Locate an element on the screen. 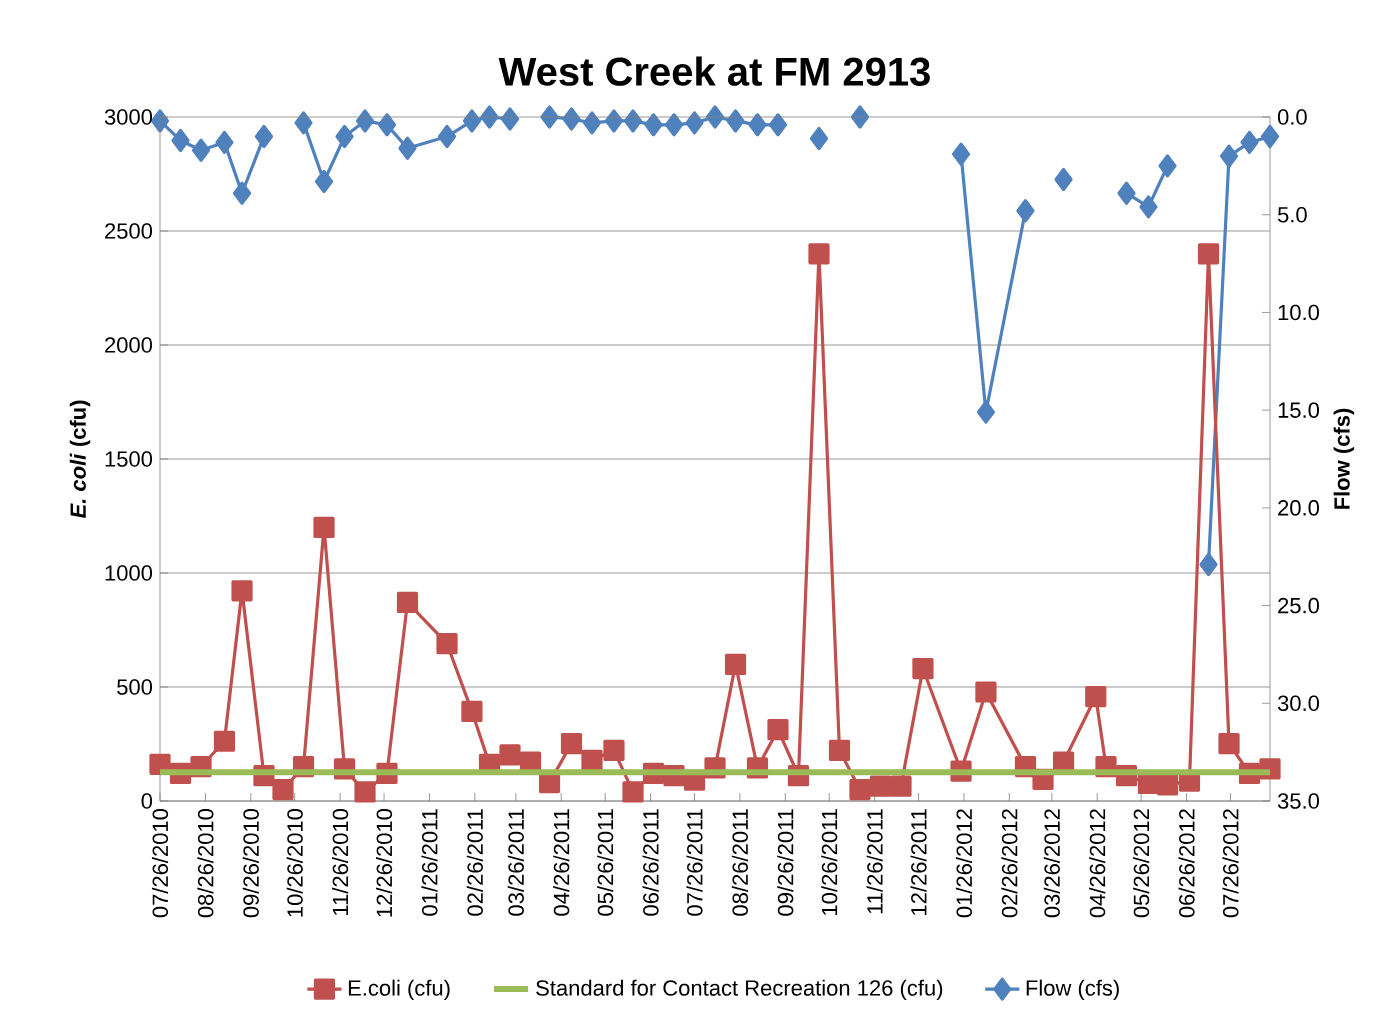 The height and width of the screenshot is (1025, 1399). x-tick-label: 09/26/2010 is located at coordinates (250, 863).